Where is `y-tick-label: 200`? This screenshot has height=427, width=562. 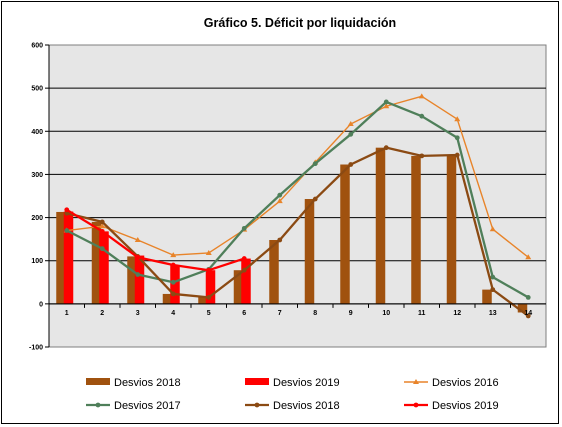
y-tick-label: 200 is located at coordinates (37, 218).